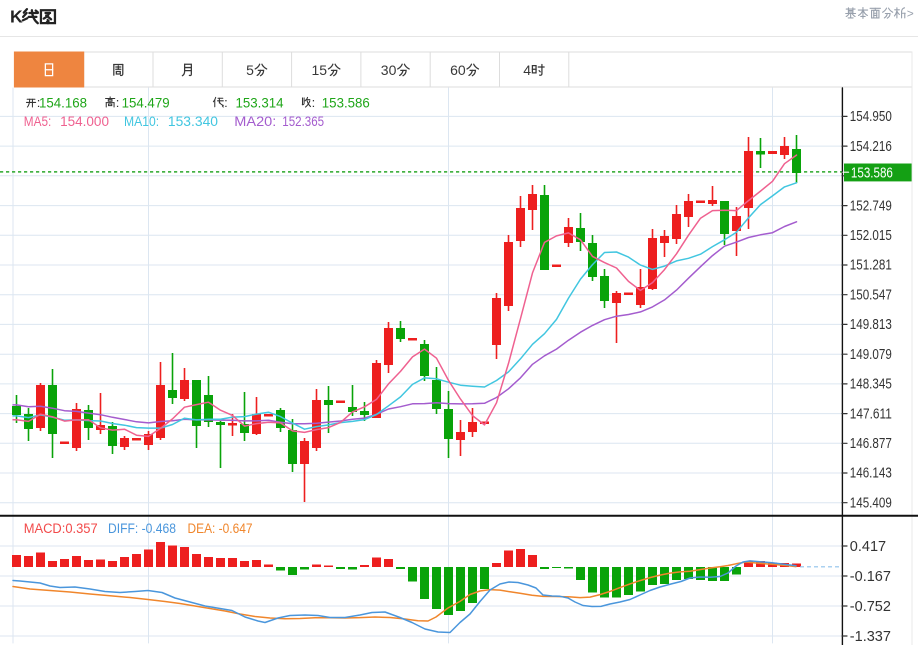  I want to click on svg-text: 150.547, so click(871, 295).